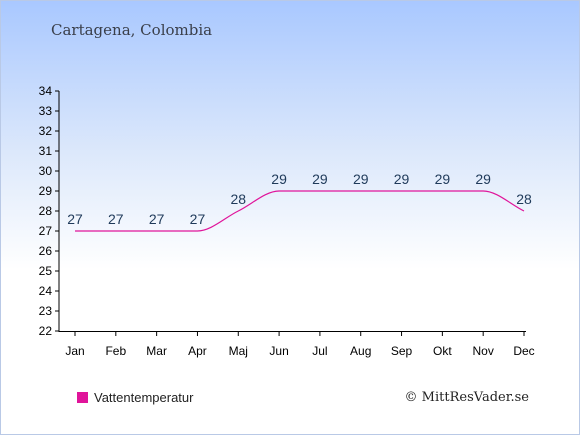 The image size is (580, 436). I want to click on x-tick-label: Jun, so click(278, 351).